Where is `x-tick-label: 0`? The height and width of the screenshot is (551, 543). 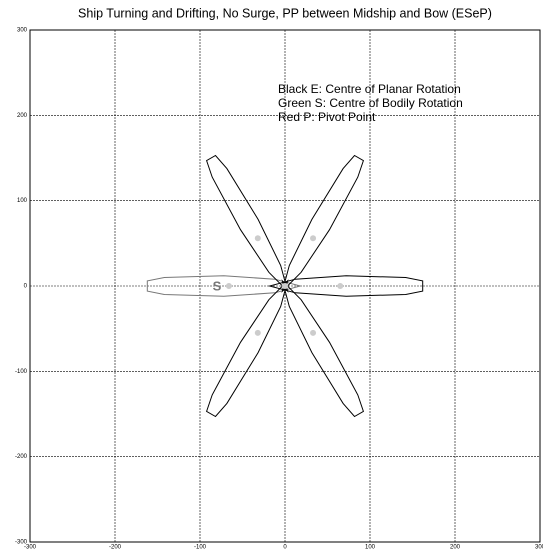 x-tick-label: 0 is located at coordinates (285, 548).